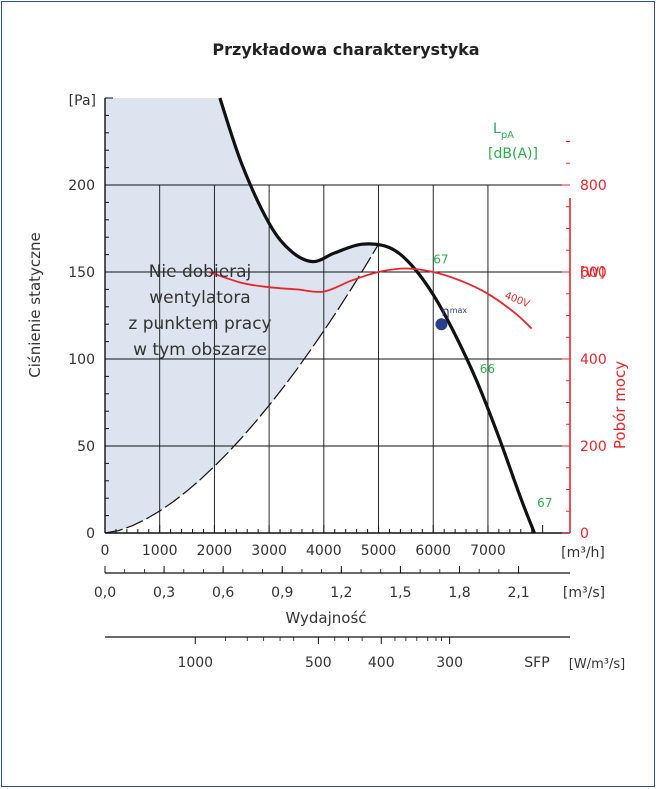 This screenshot has height=789, width=660. What do you see at coordinates (200, 272) in the screenshot?
I see `warning-line-1: Nie dobieraj` at bounding box center [200, 272].